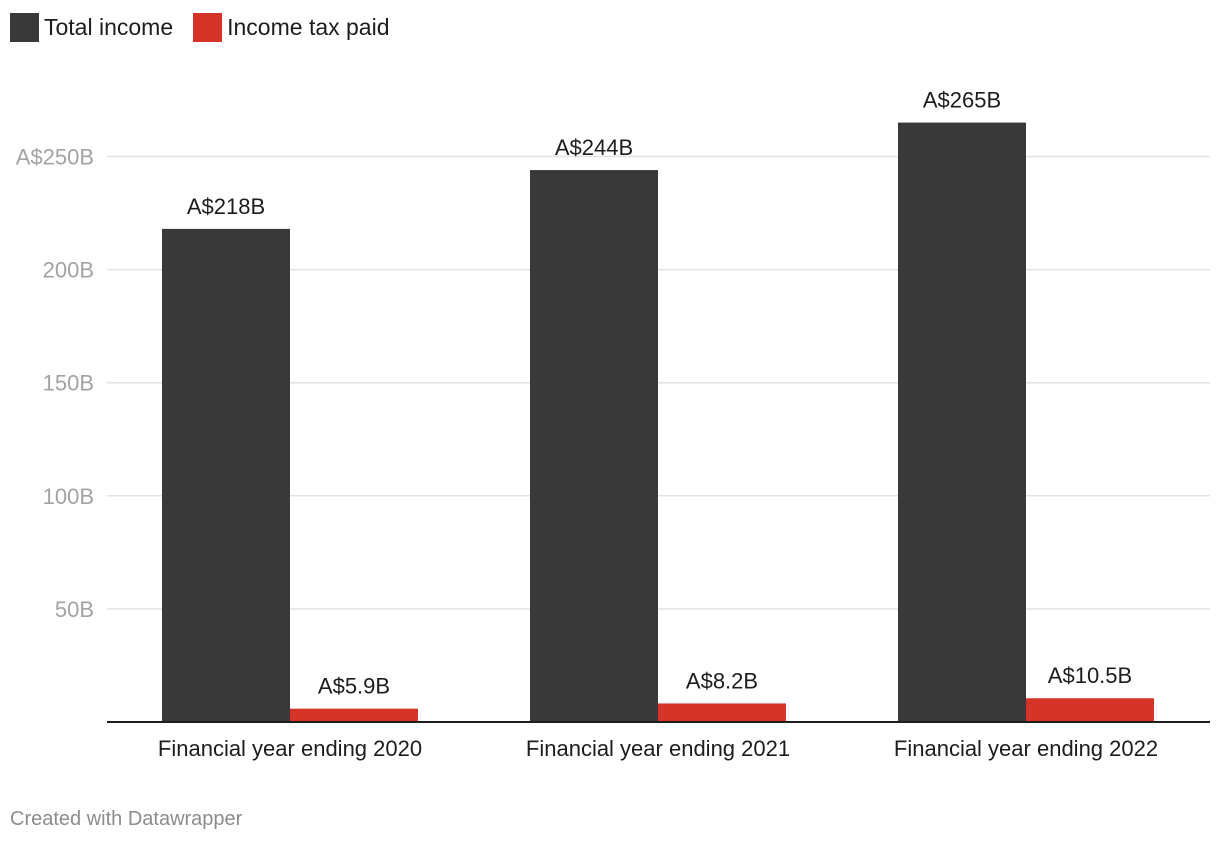  I want to click on legend-item-total-income: Total income, so click(91, 27).